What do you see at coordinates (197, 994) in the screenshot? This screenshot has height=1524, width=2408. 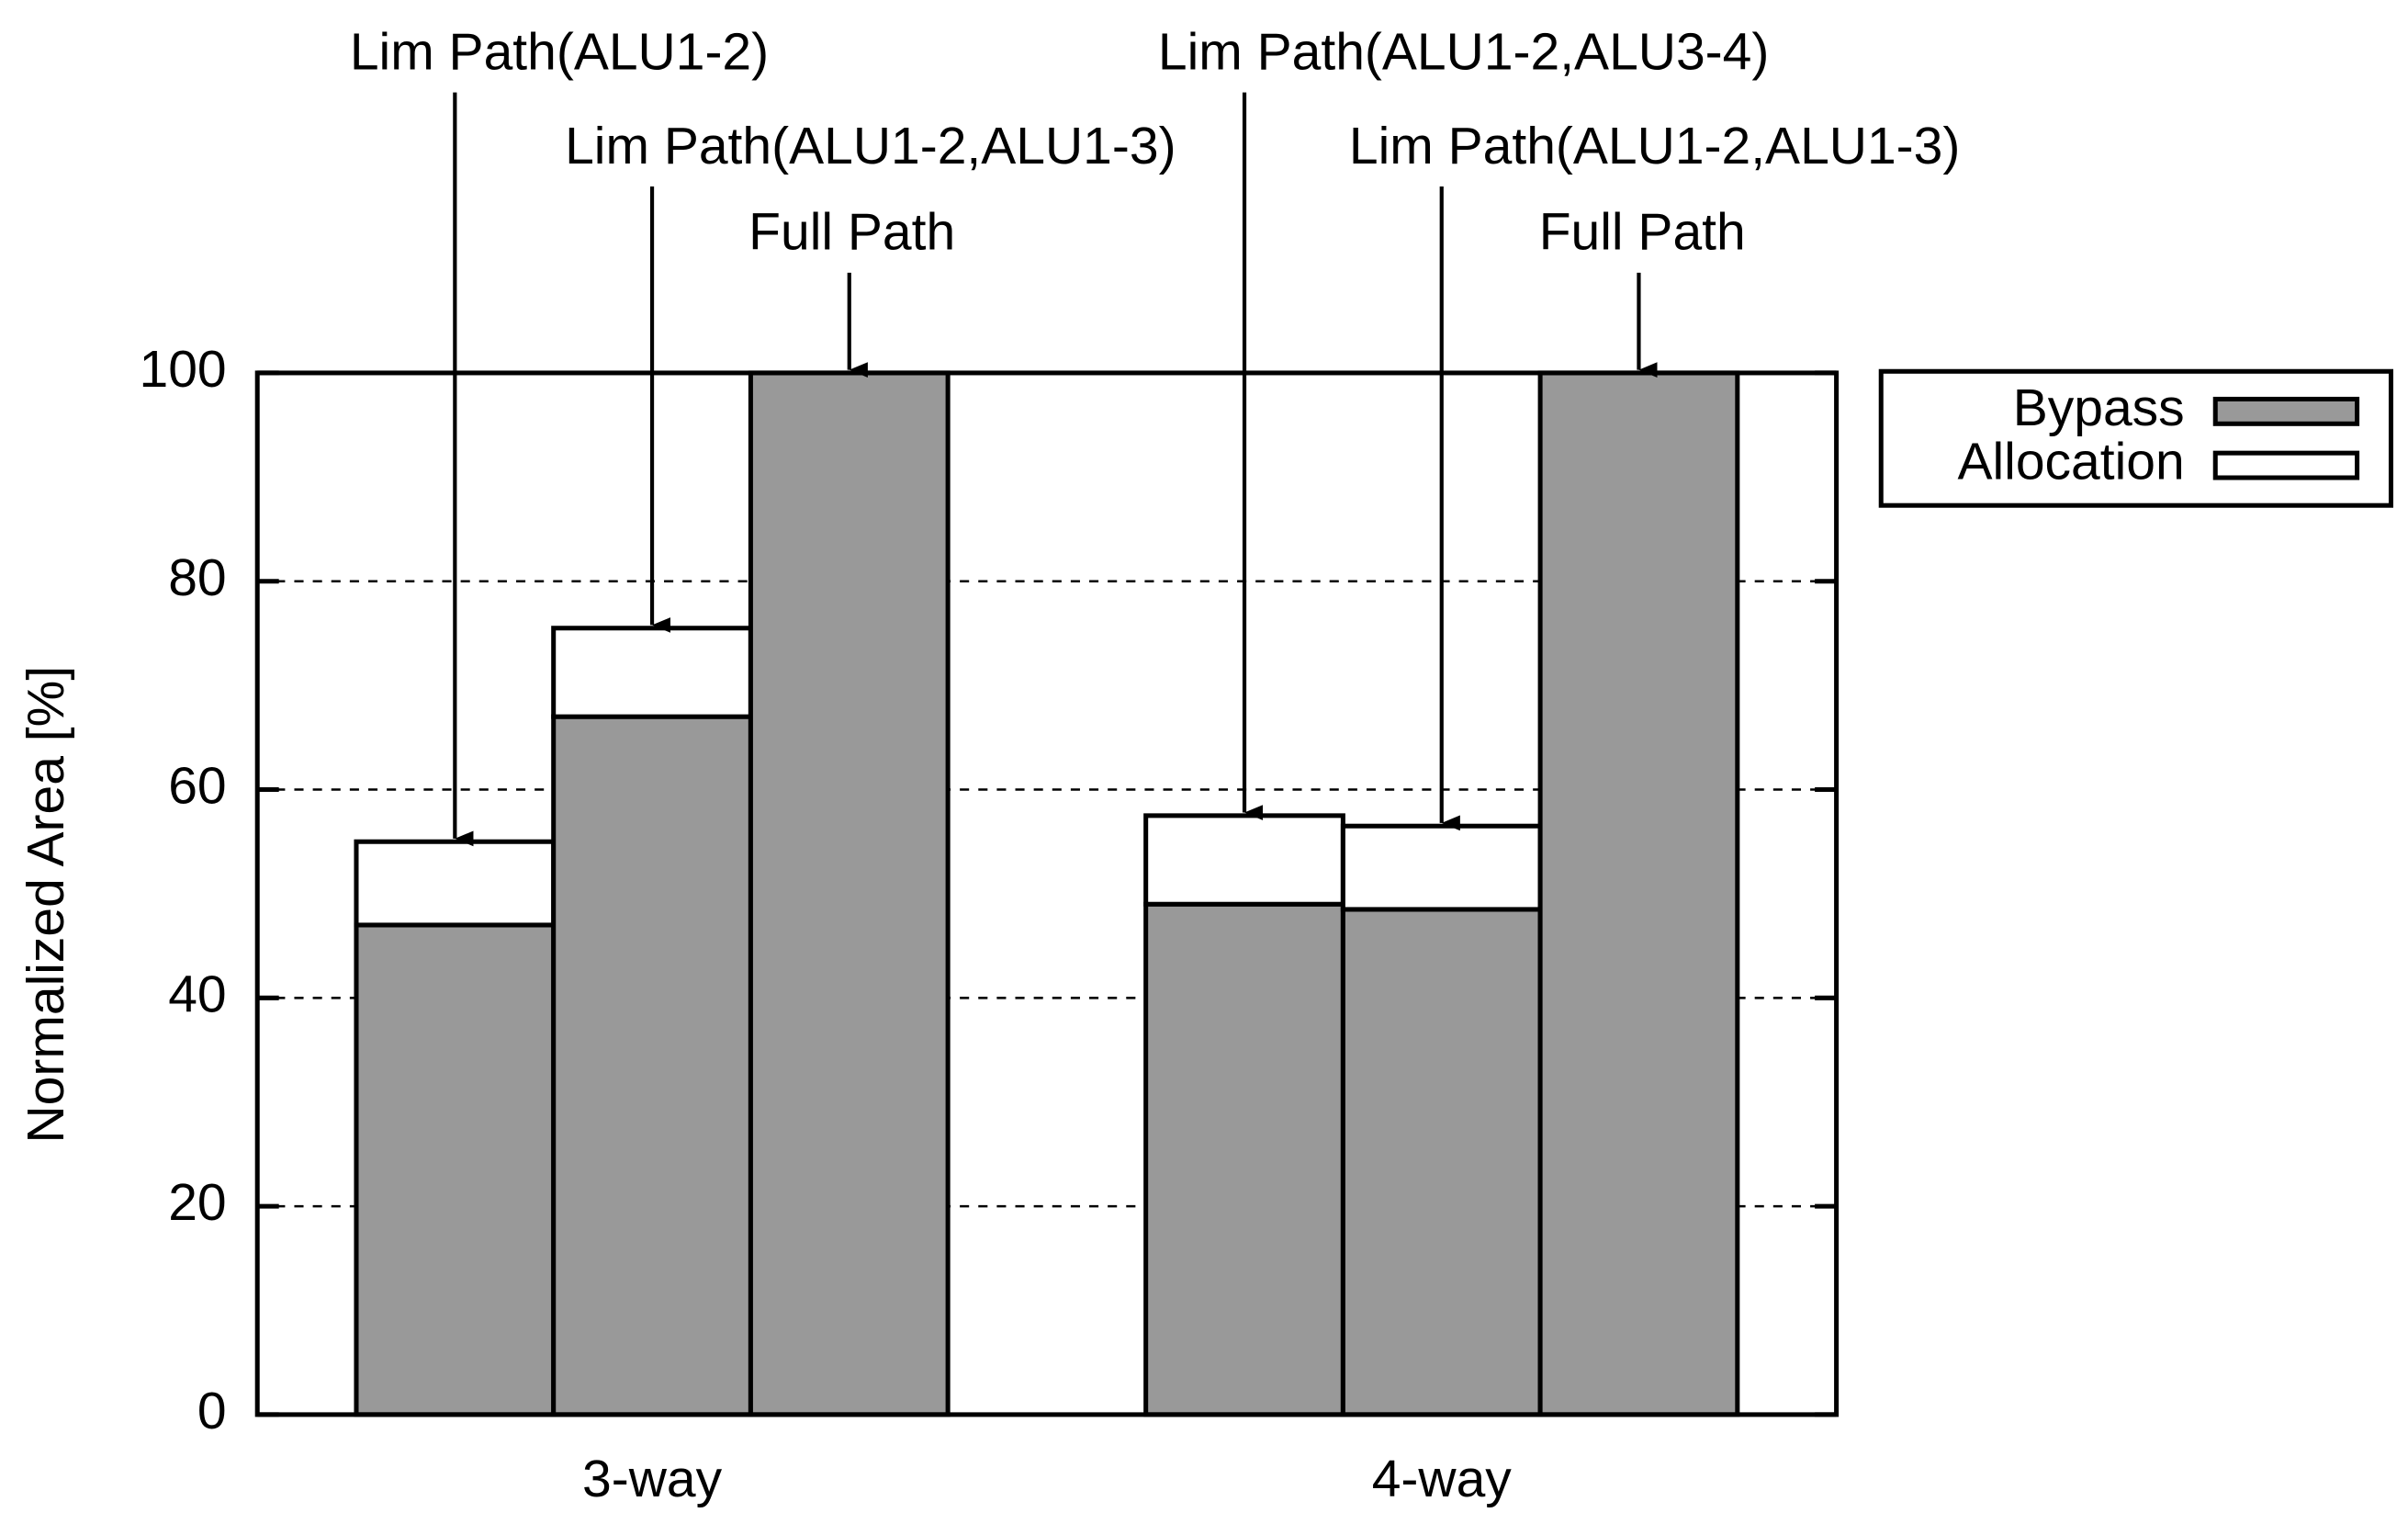 I see `y-tick-label: 40` at bounding box center [197, 994].